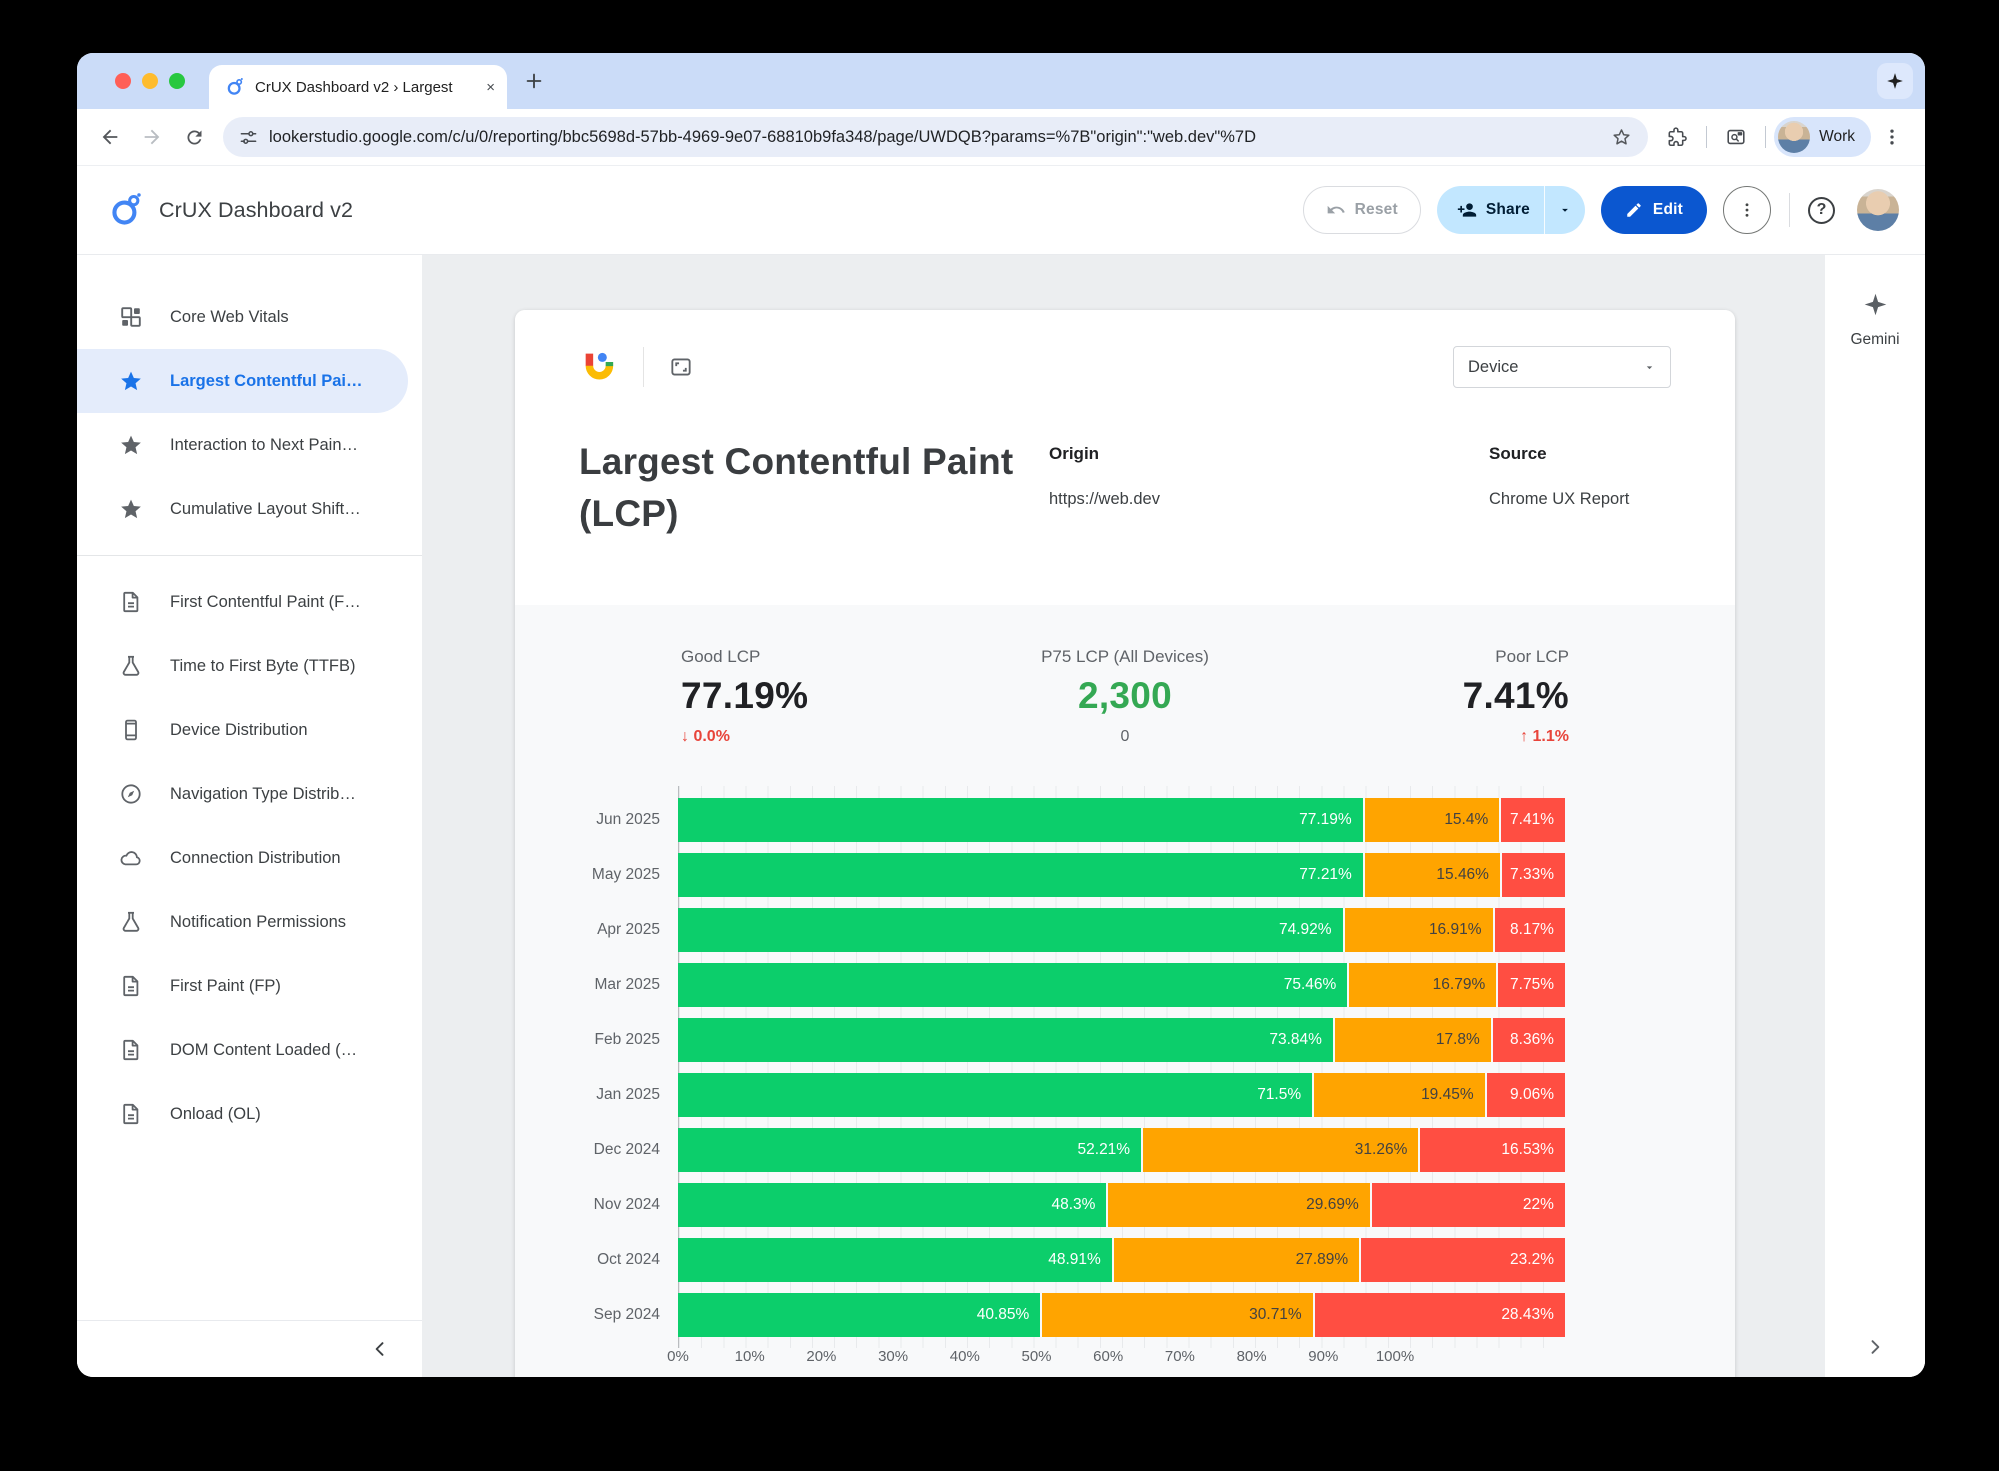 This screenshot has width=1999, height=1471. Describe the element at coordinates (1822, 137) in the screenshot. I see `browser-profile-chip: Work` at that location.